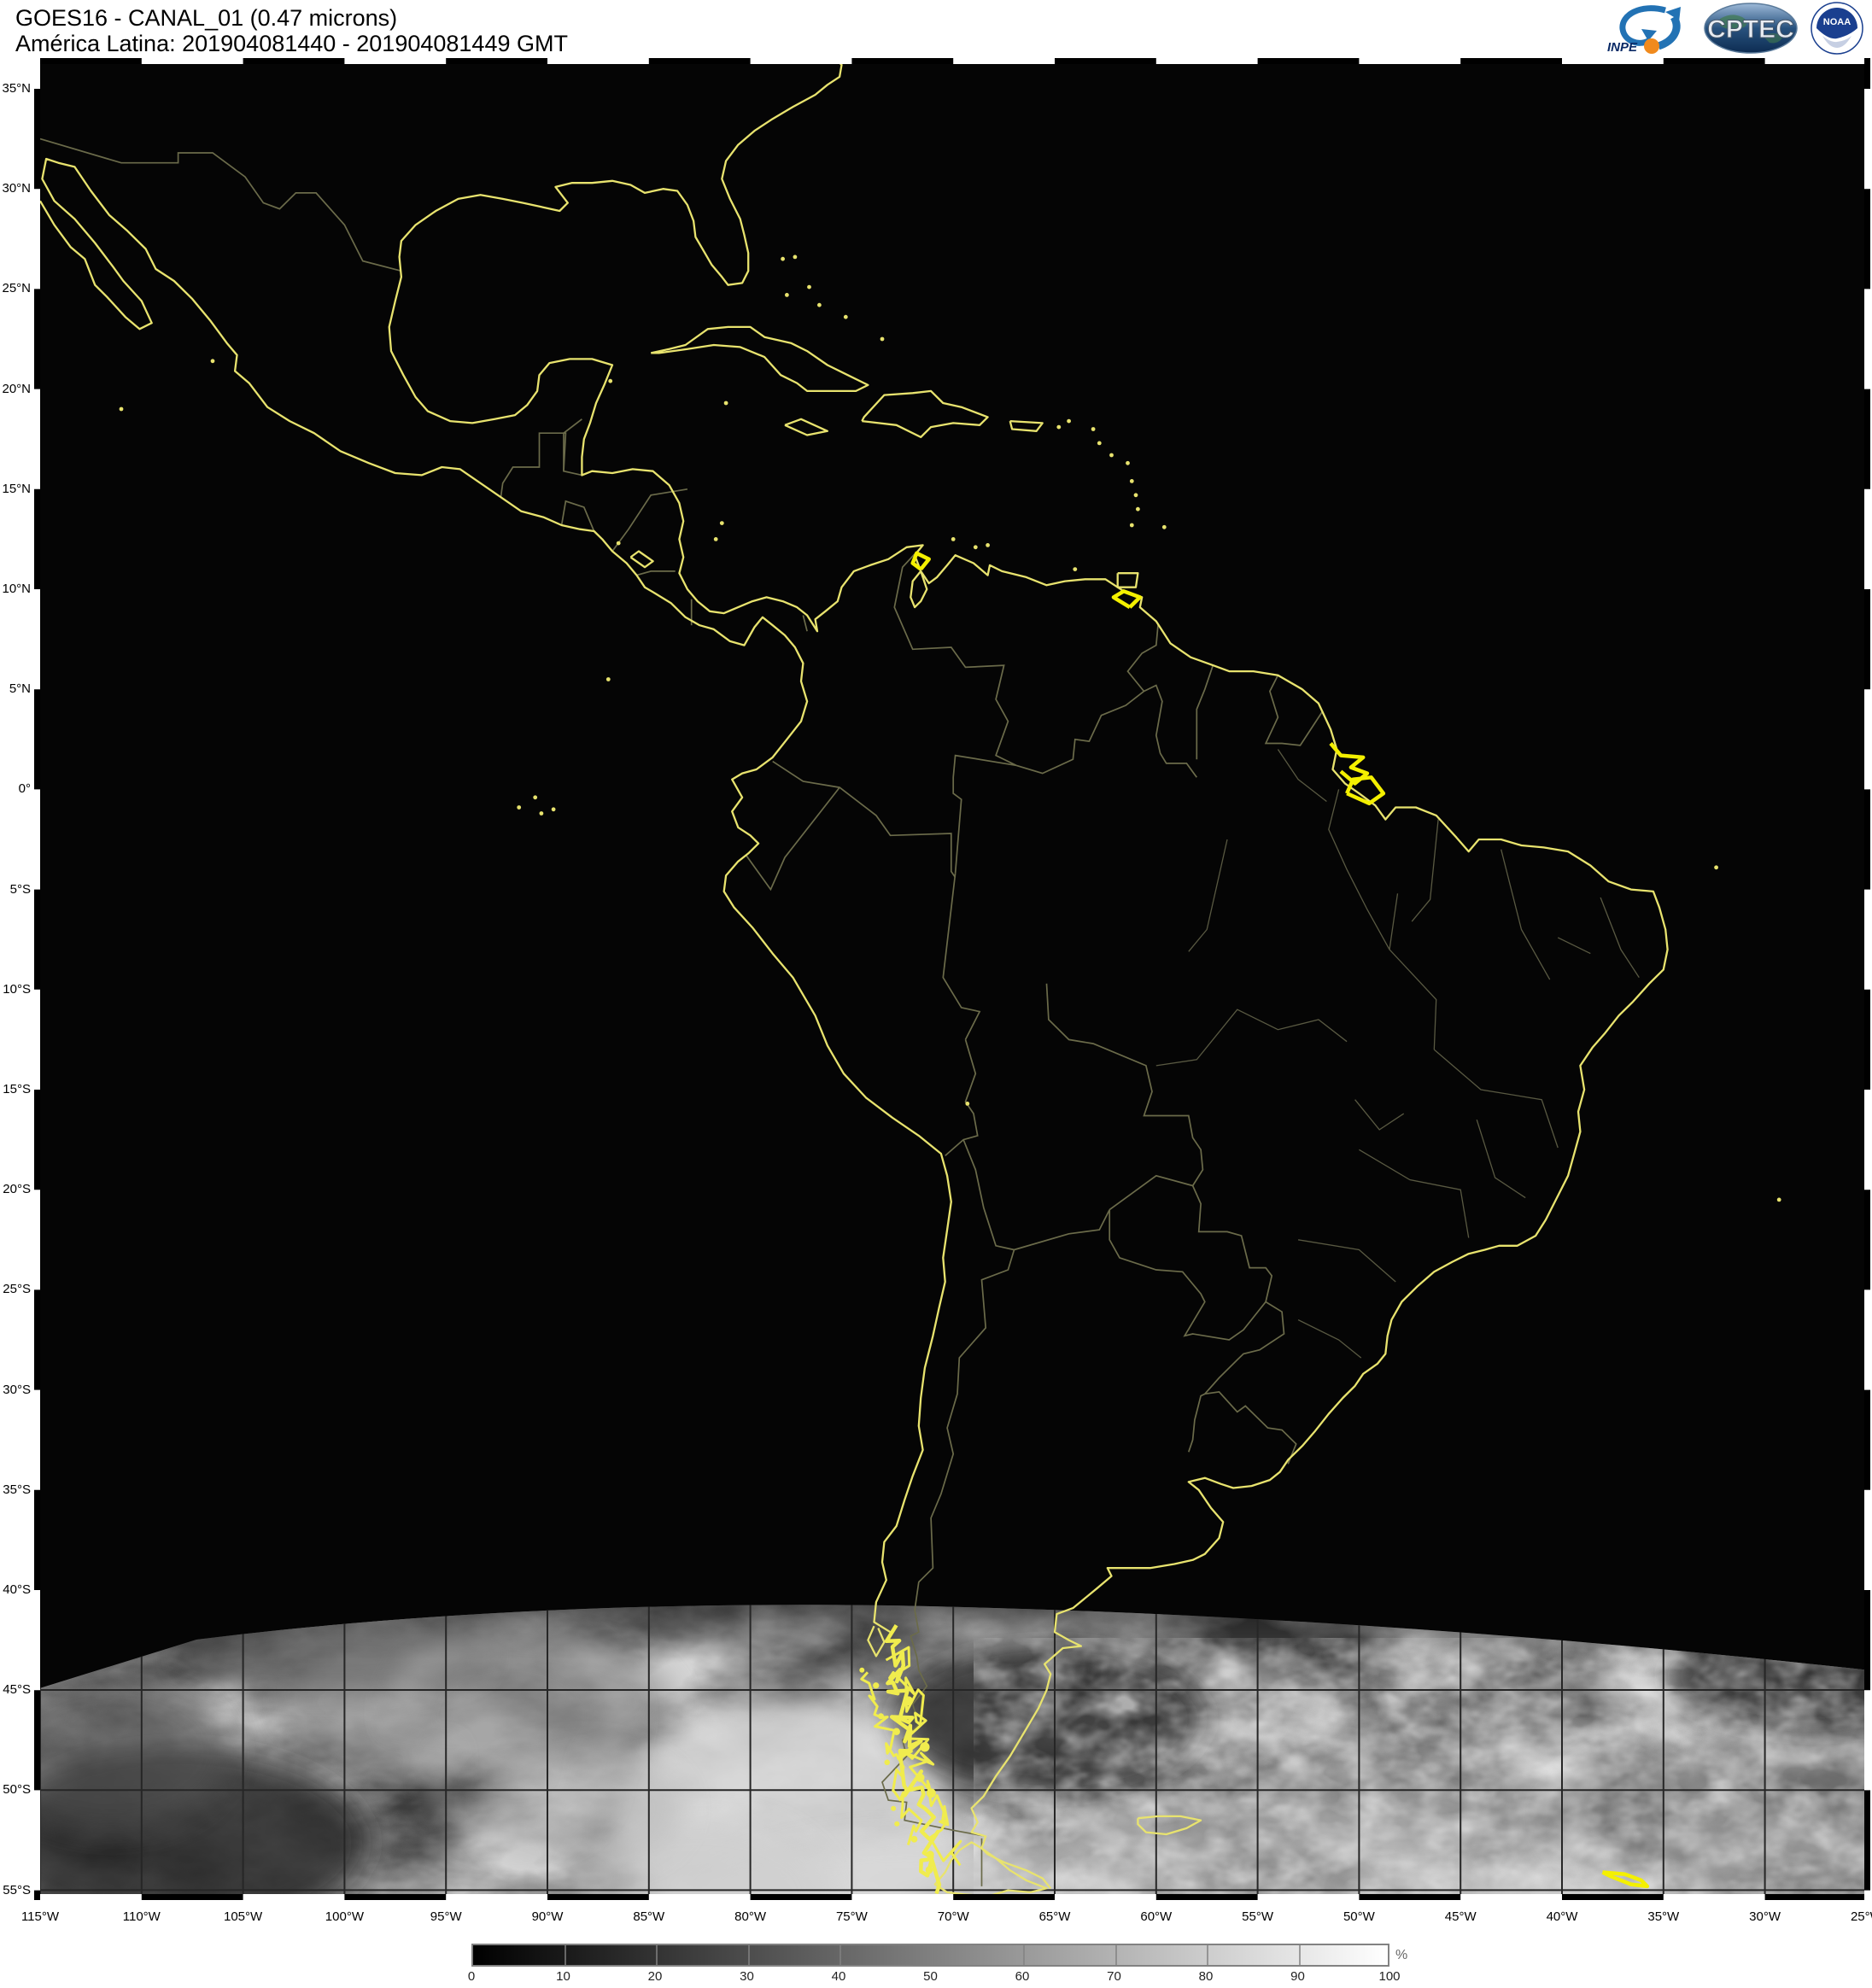 Image resolution: width=1872 pixels, height=1988 pixels. What do you see at coordinates (838, 1976) in the screenshot?
I see `colorbar-tick-label: 40` at bounding box center [838, 1976].